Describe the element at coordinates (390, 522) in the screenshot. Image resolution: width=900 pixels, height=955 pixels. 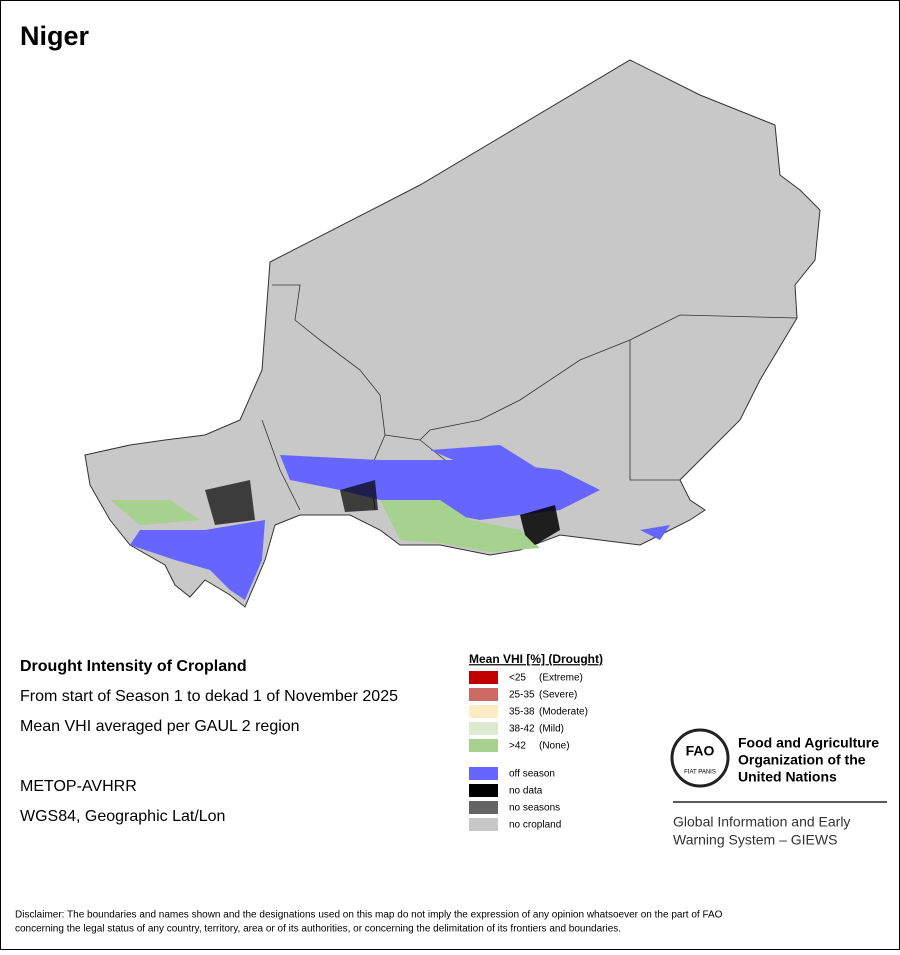
I see `vhi-pixels` at that location.